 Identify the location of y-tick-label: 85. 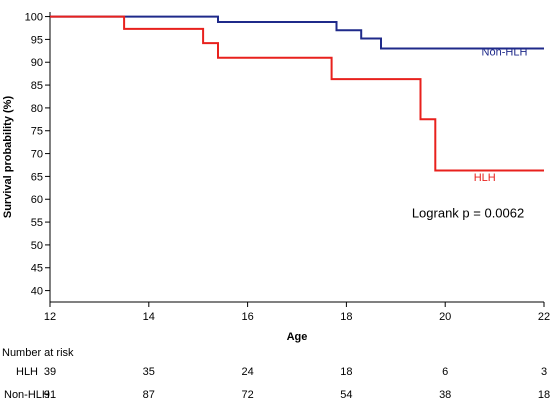
(37, 86).